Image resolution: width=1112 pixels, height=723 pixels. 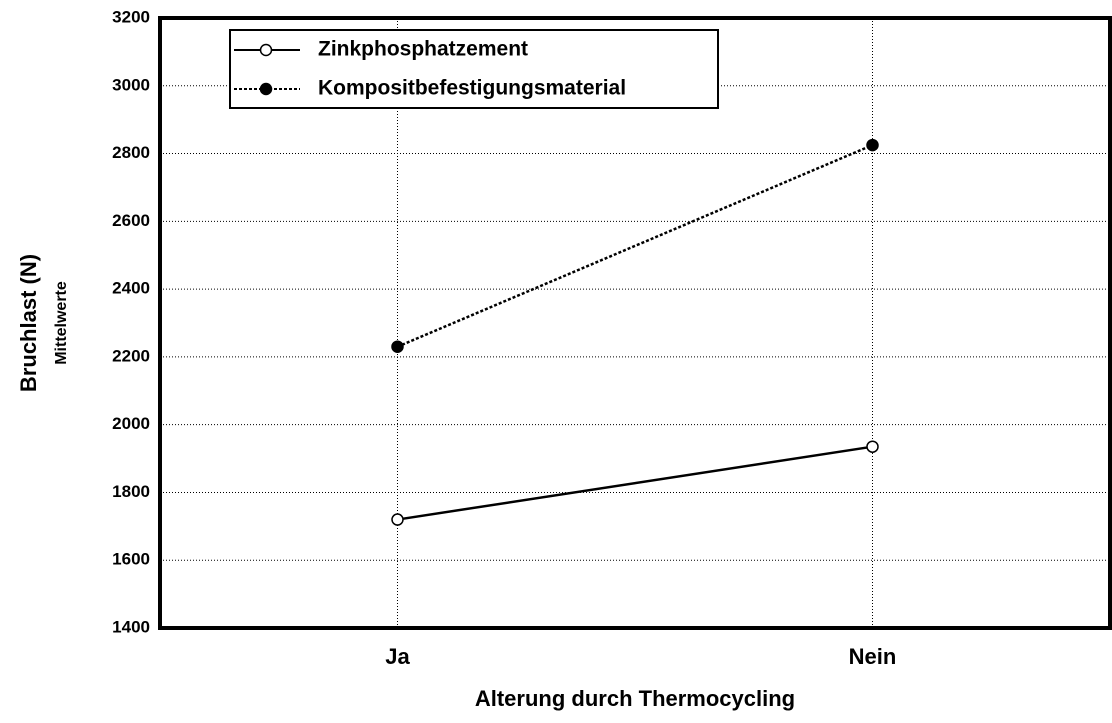 What do you see at coordinates (131, 626) in the screenshot?
I see `y-tick-label: 1400` at bounding box center [131, 626].